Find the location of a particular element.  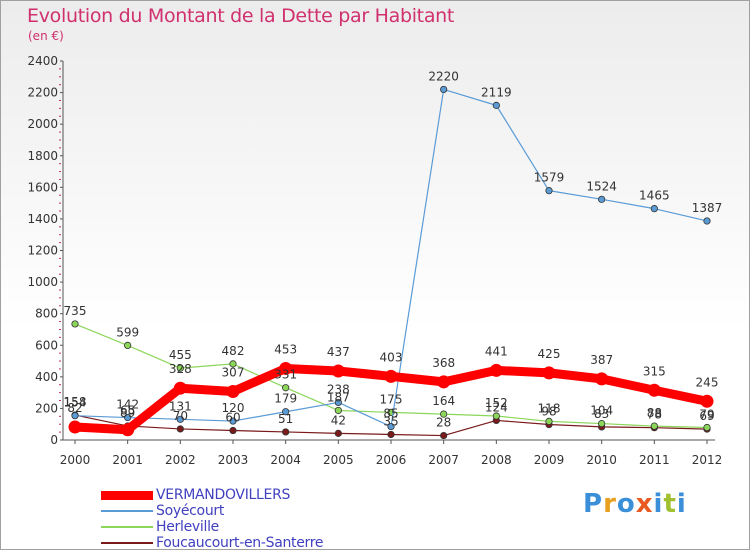

data-label: 403 is located at coordinates (391, 357).